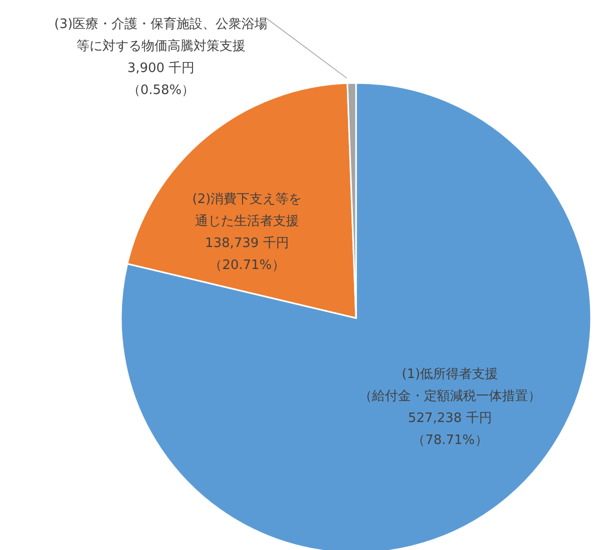 Image resolution: width=604 pixels, height=550 pixels. Describe the element at coordinates (450, 385) in the screenshot. I see `slice-label: (1)低所得者支援（給付金・定額減税一体措置）` at that location.